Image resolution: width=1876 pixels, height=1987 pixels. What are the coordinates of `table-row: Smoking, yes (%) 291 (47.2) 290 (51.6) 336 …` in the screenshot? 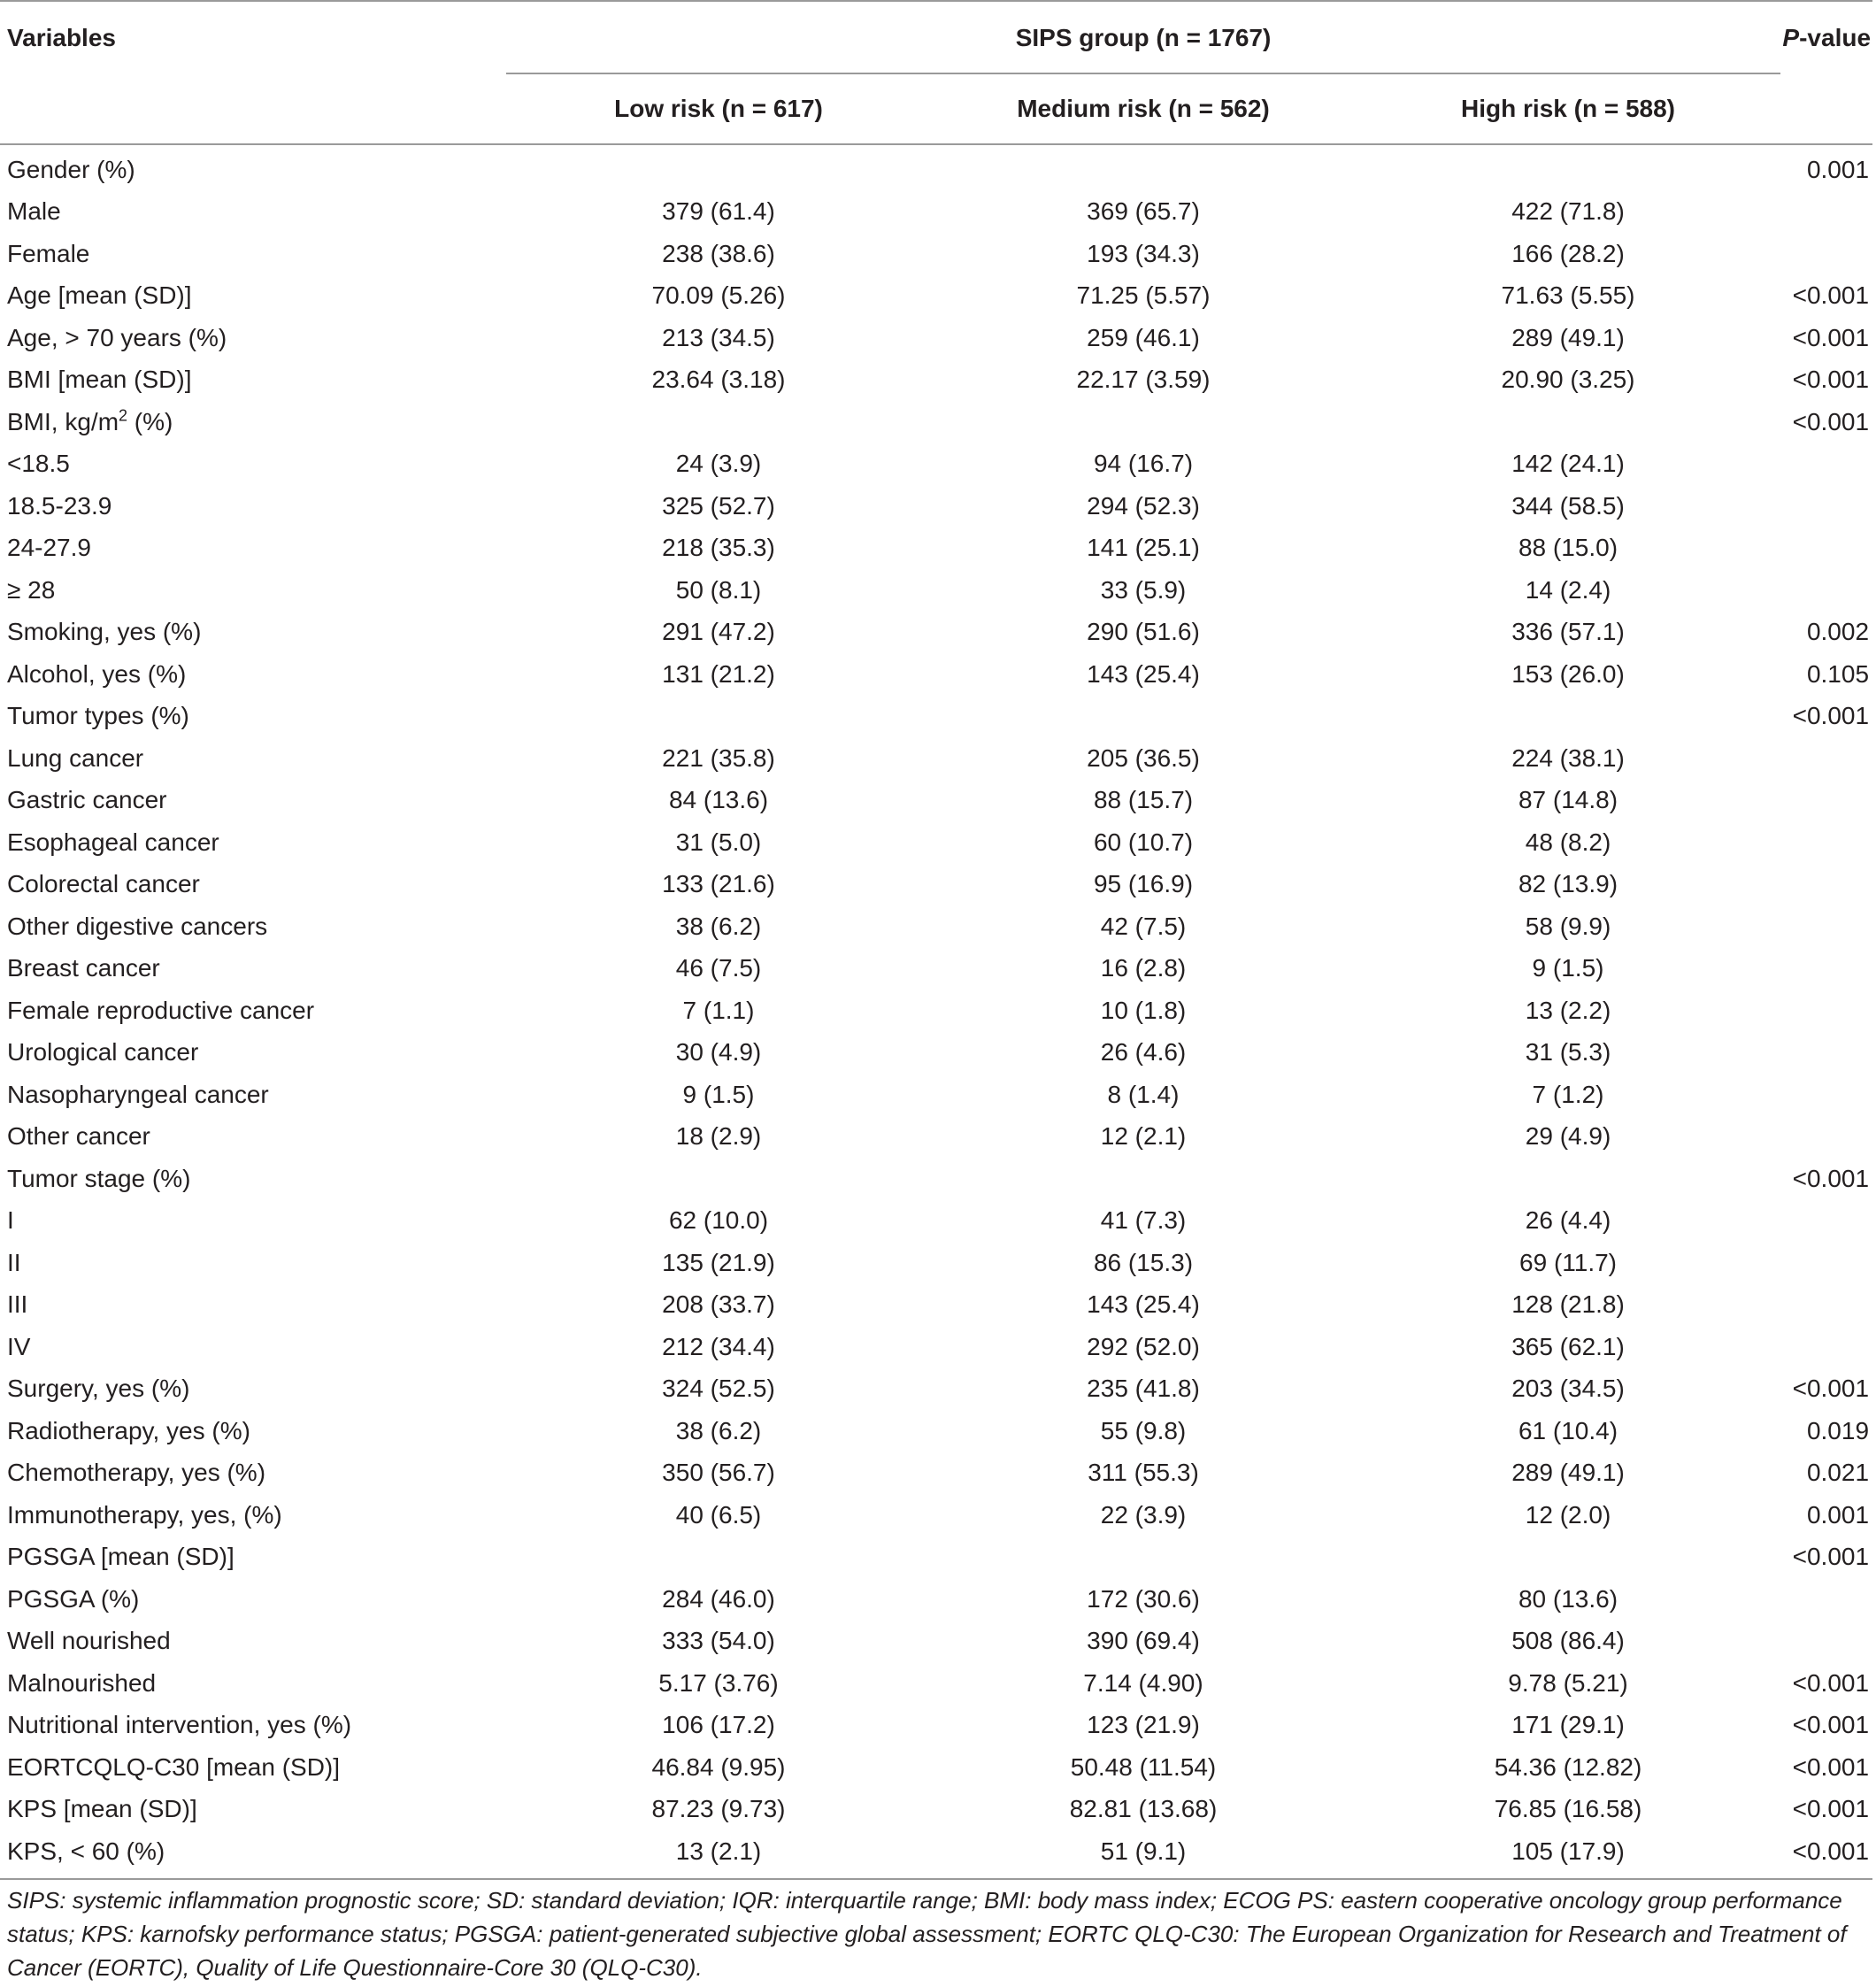 It's located at (936, 633).